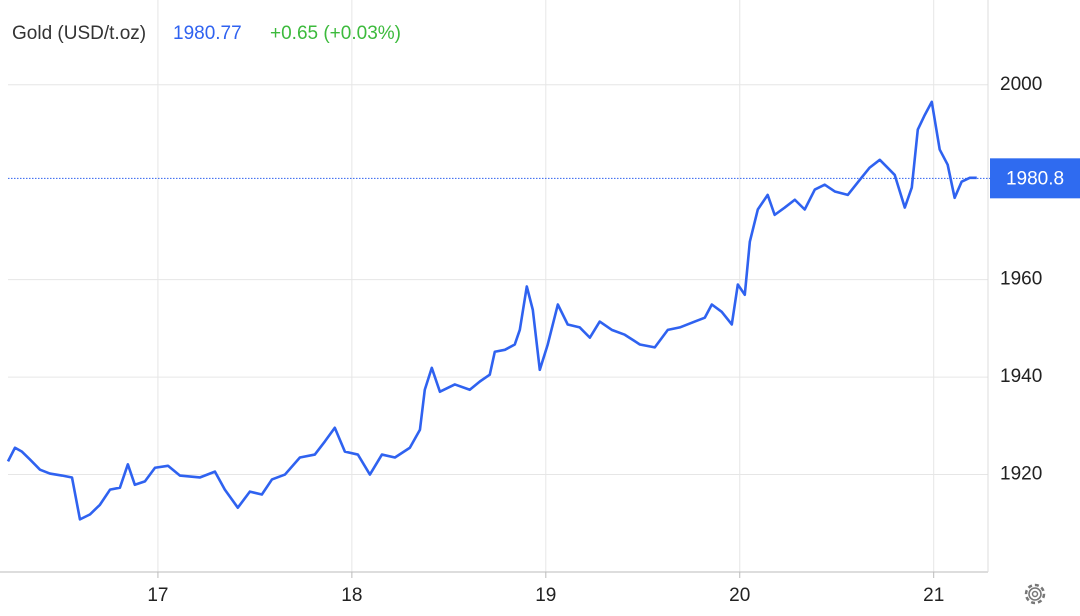  What do you see at coordinates (335, 33) in the screenshot?
I see `change: +0.65 (+0.03%)` at bounding box center [335, 33].